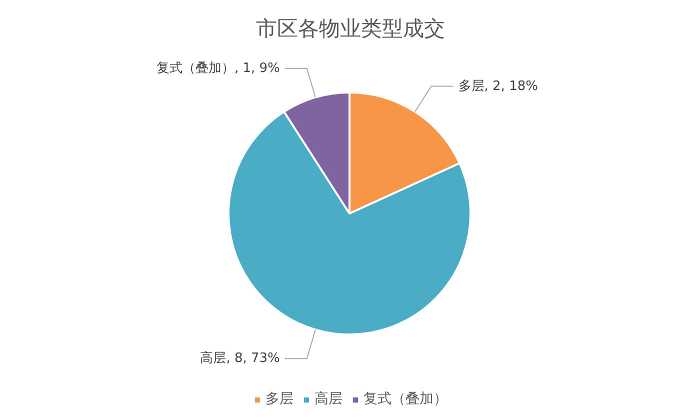 This screenshot has height=420, width=700. I want to click on legend-label: 多层, so click(280, 399).